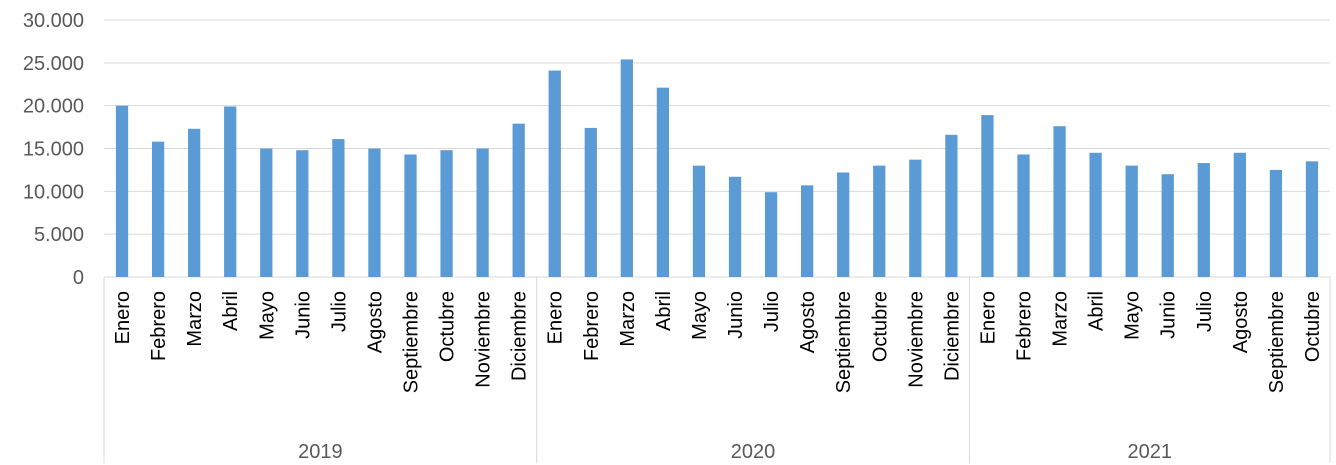  What do you see at coordinates (320, 452) in the screenshot?
I see `group-label-2019: 2019` at bounding box center [320, 452].